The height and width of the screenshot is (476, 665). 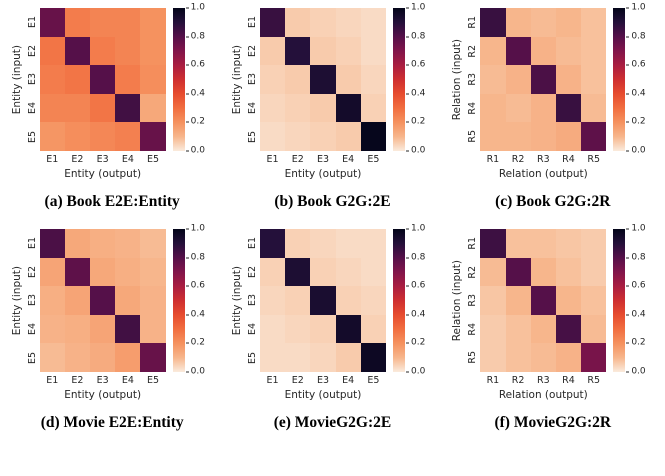 What do you see at coordinates (493, 380) in the screenshot?
I see `x-tick-label: R1` at bounding box center [493, 380].